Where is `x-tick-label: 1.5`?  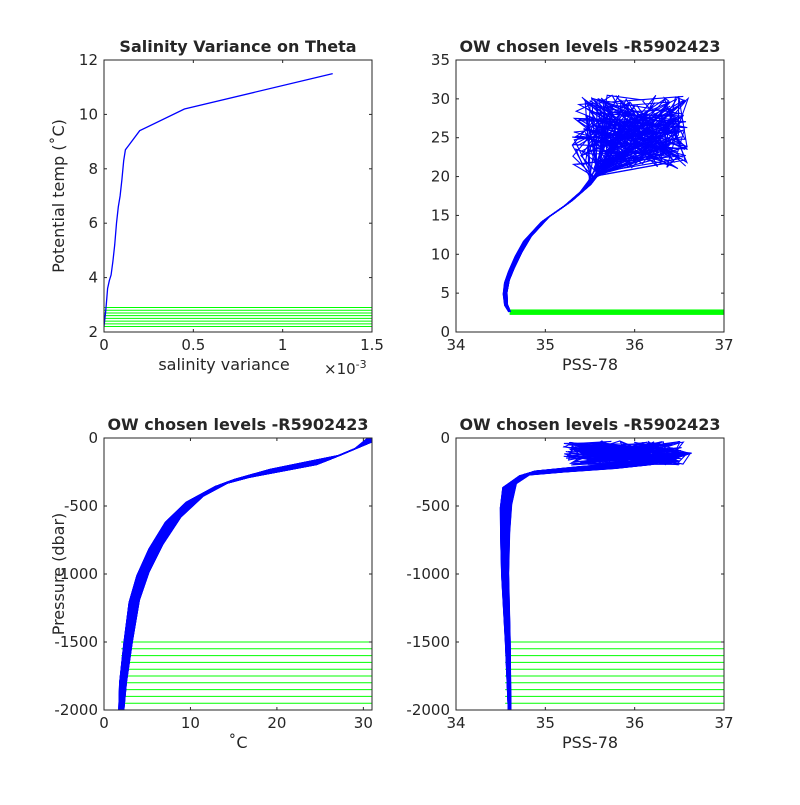
x-tick-label: 1.5 is located at coordinates (372, 345).